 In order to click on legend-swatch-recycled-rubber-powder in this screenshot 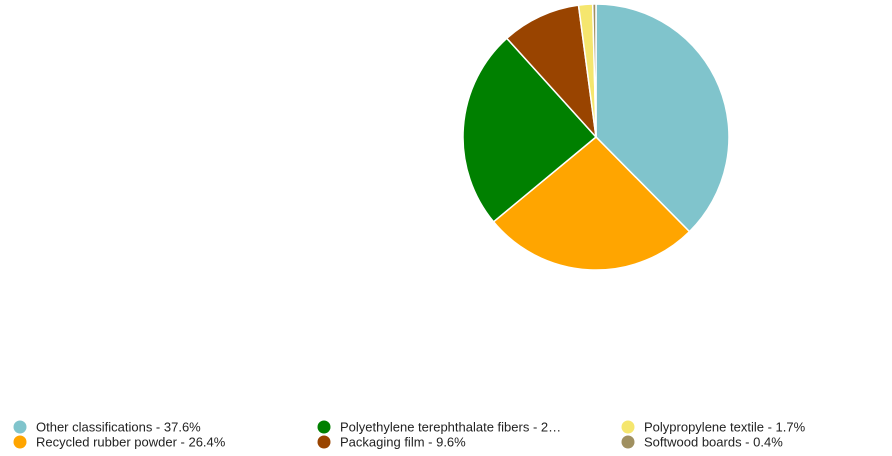, I will do `click(20, 442)`.